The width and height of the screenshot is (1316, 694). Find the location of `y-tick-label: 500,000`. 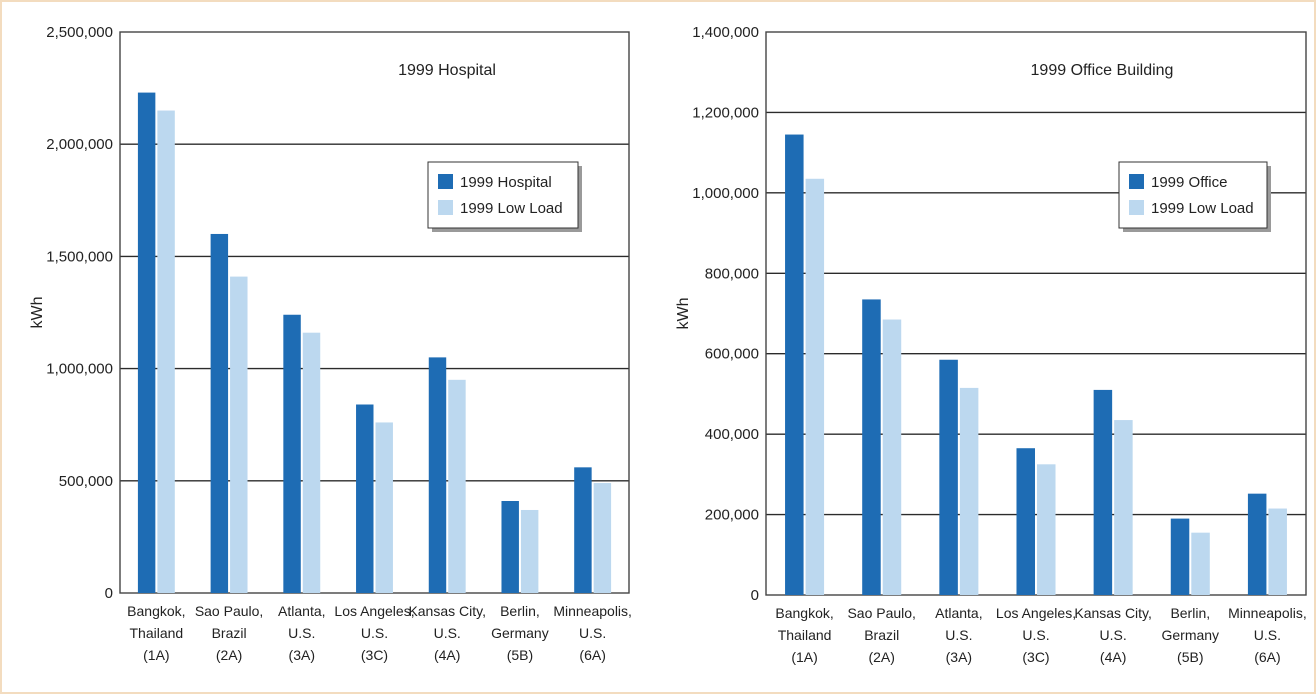

y-tick-label: 500,000 is located at coordinates (86, 481).